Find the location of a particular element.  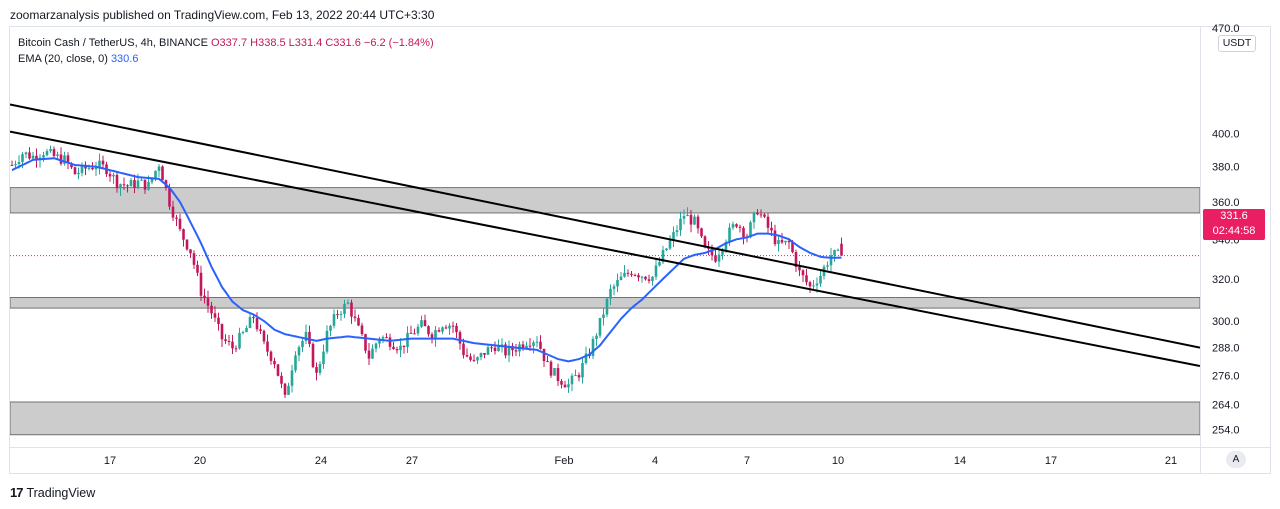

auto-scale-button: A is located at coordinates (1236, 459).